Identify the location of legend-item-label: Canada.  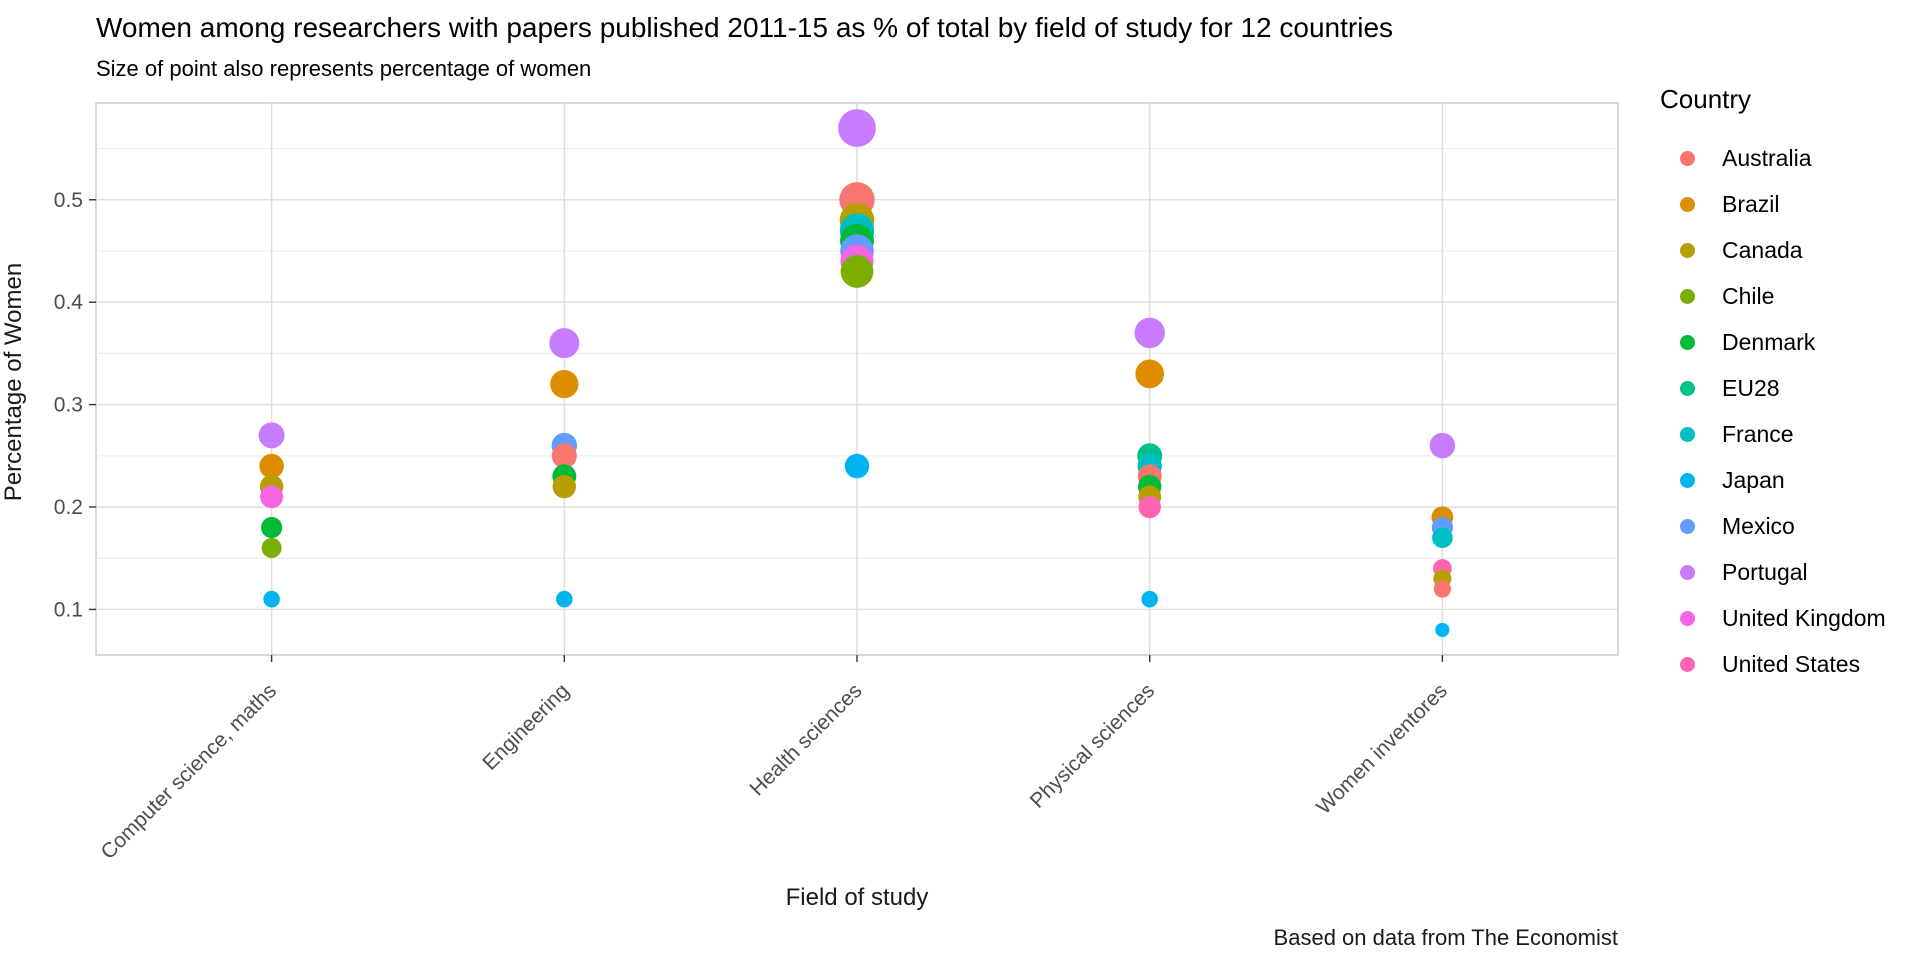
(1762, 249).